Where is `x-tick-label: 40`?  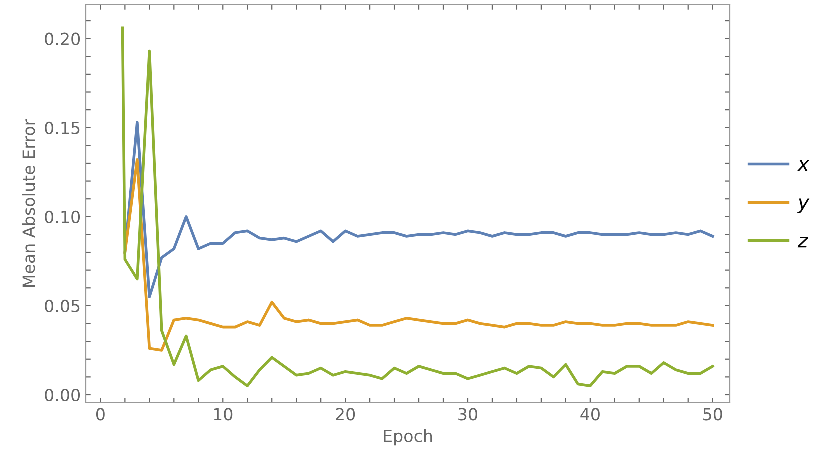 x-tick-label: 40 is located at coordinates (590, 414).